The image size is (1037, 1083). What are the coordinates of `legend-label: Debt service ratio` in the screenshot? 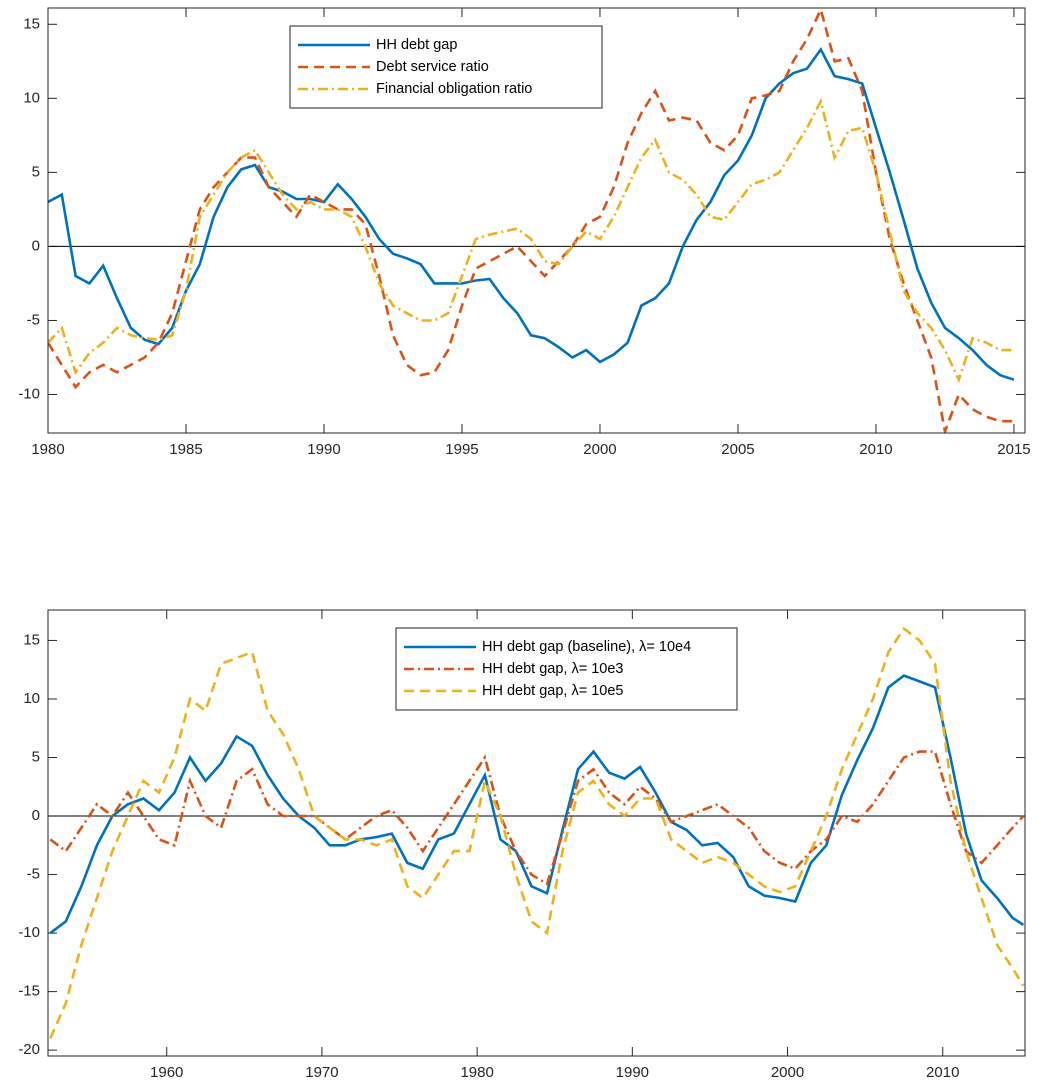 It's located at (432, 67).